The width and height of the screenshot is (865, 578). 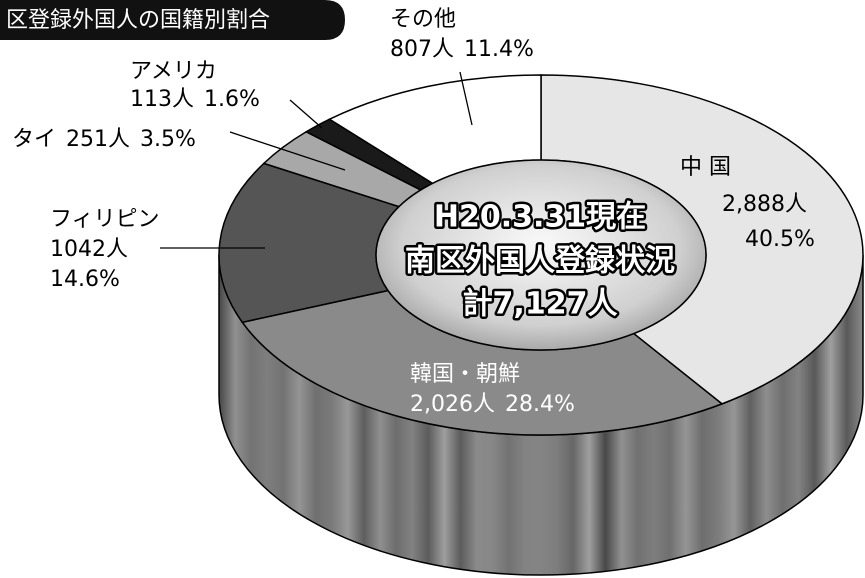 What do you see at coordinates (540, 404) in the screenshot?
I see `percent-label: 28.4%` at bounding box center [540, 404].